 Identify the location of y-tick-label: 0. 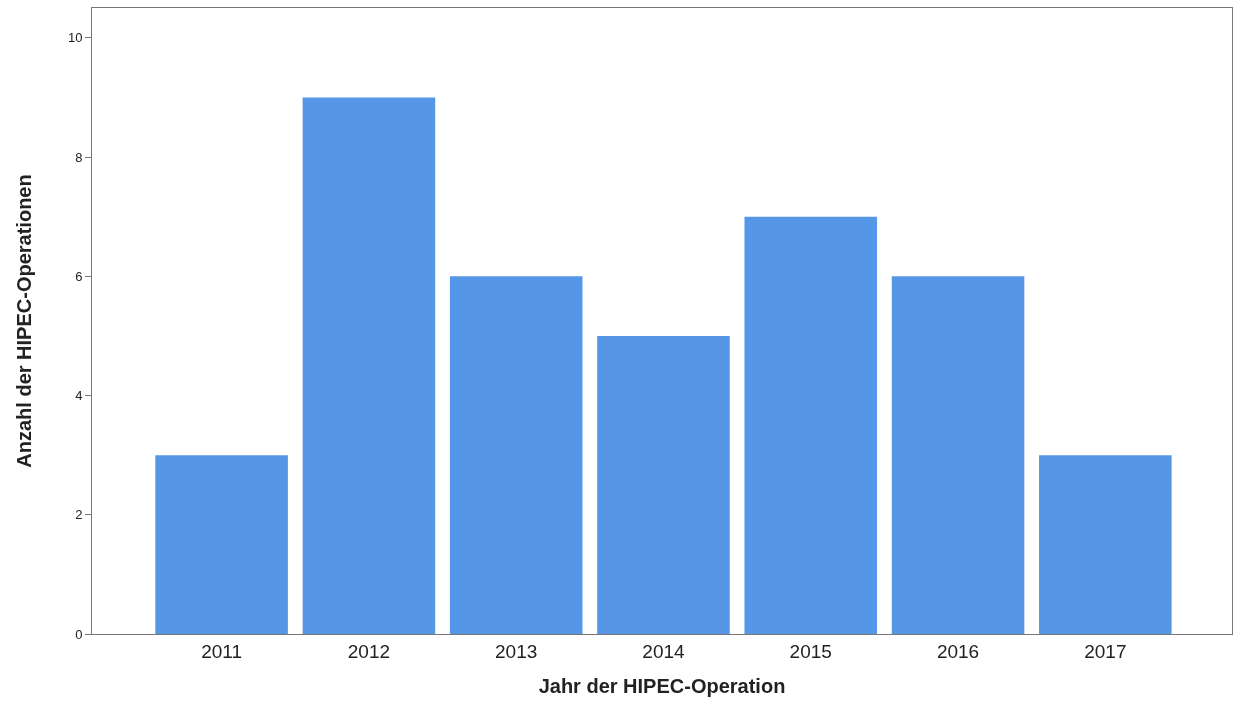
(79, 634).